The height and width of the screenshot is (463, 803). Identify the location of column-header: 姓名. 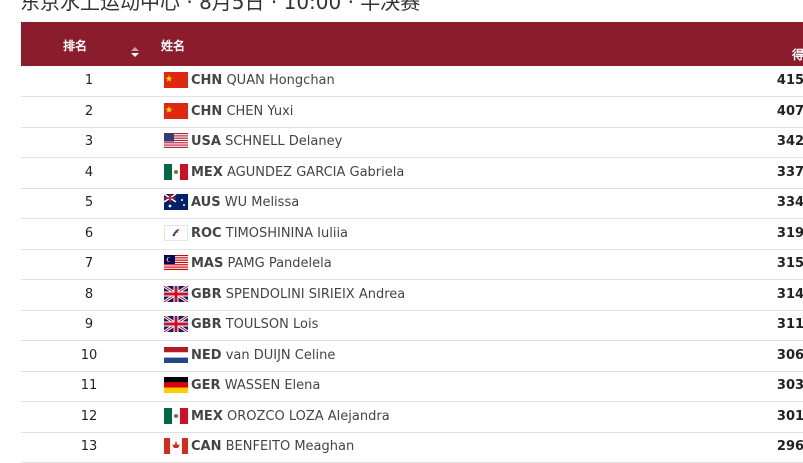
(173, 46).